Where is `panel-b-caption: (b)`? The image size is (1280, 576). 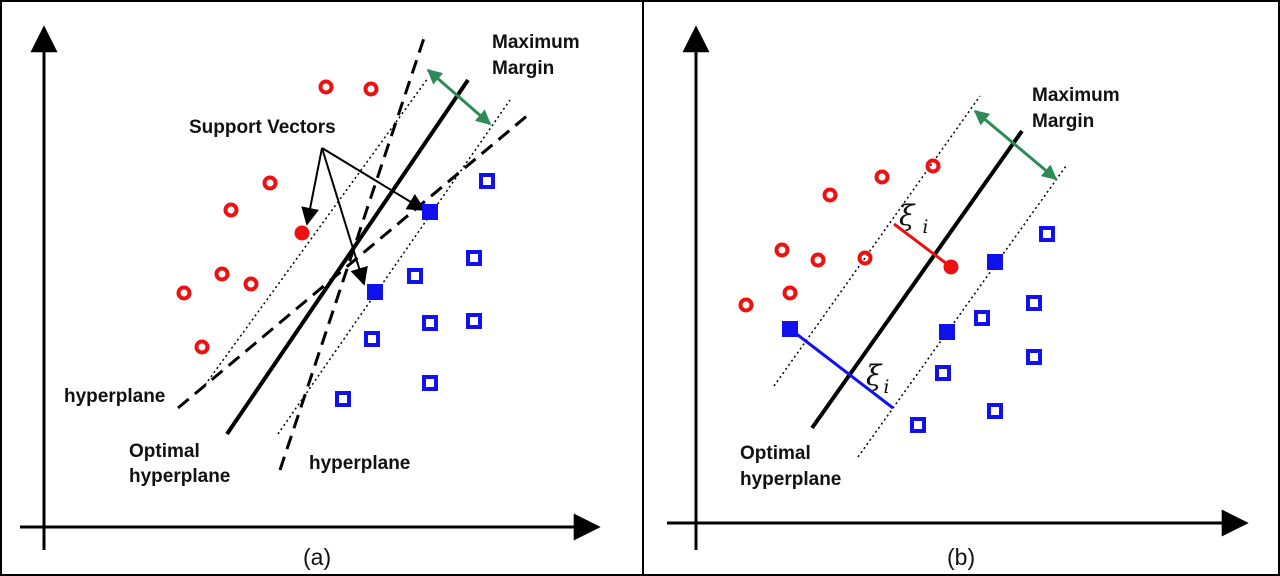
panel-b-caption: (b) is located at coordinates (961, 557).